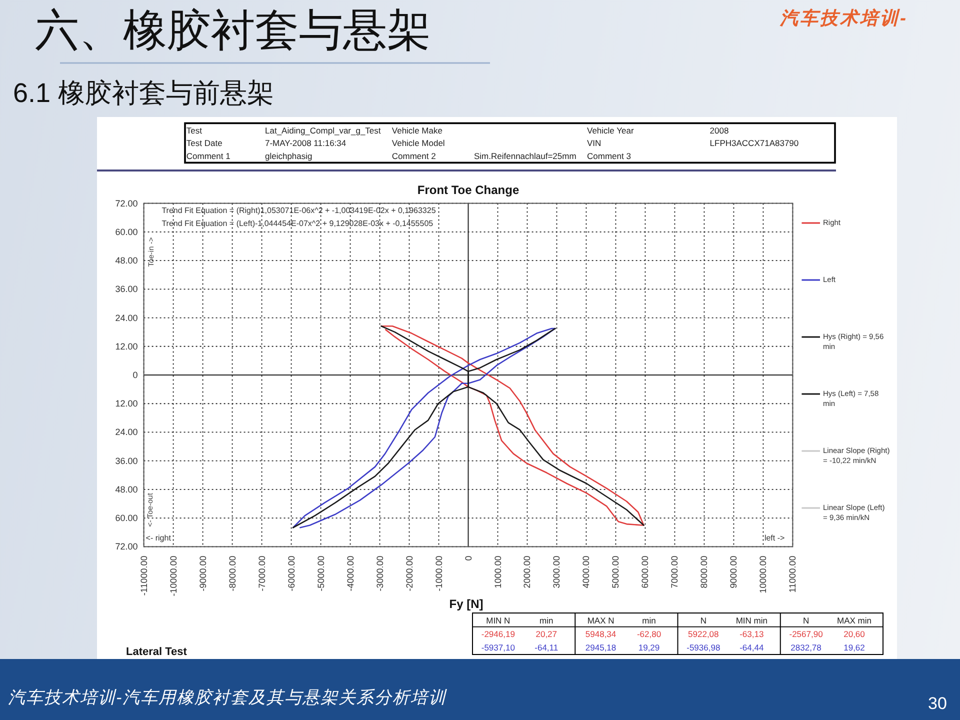 The height and width of the screenshot is (720, 960). I want to click on text: LFPH3ACCX71A83790, so click(754, 143).